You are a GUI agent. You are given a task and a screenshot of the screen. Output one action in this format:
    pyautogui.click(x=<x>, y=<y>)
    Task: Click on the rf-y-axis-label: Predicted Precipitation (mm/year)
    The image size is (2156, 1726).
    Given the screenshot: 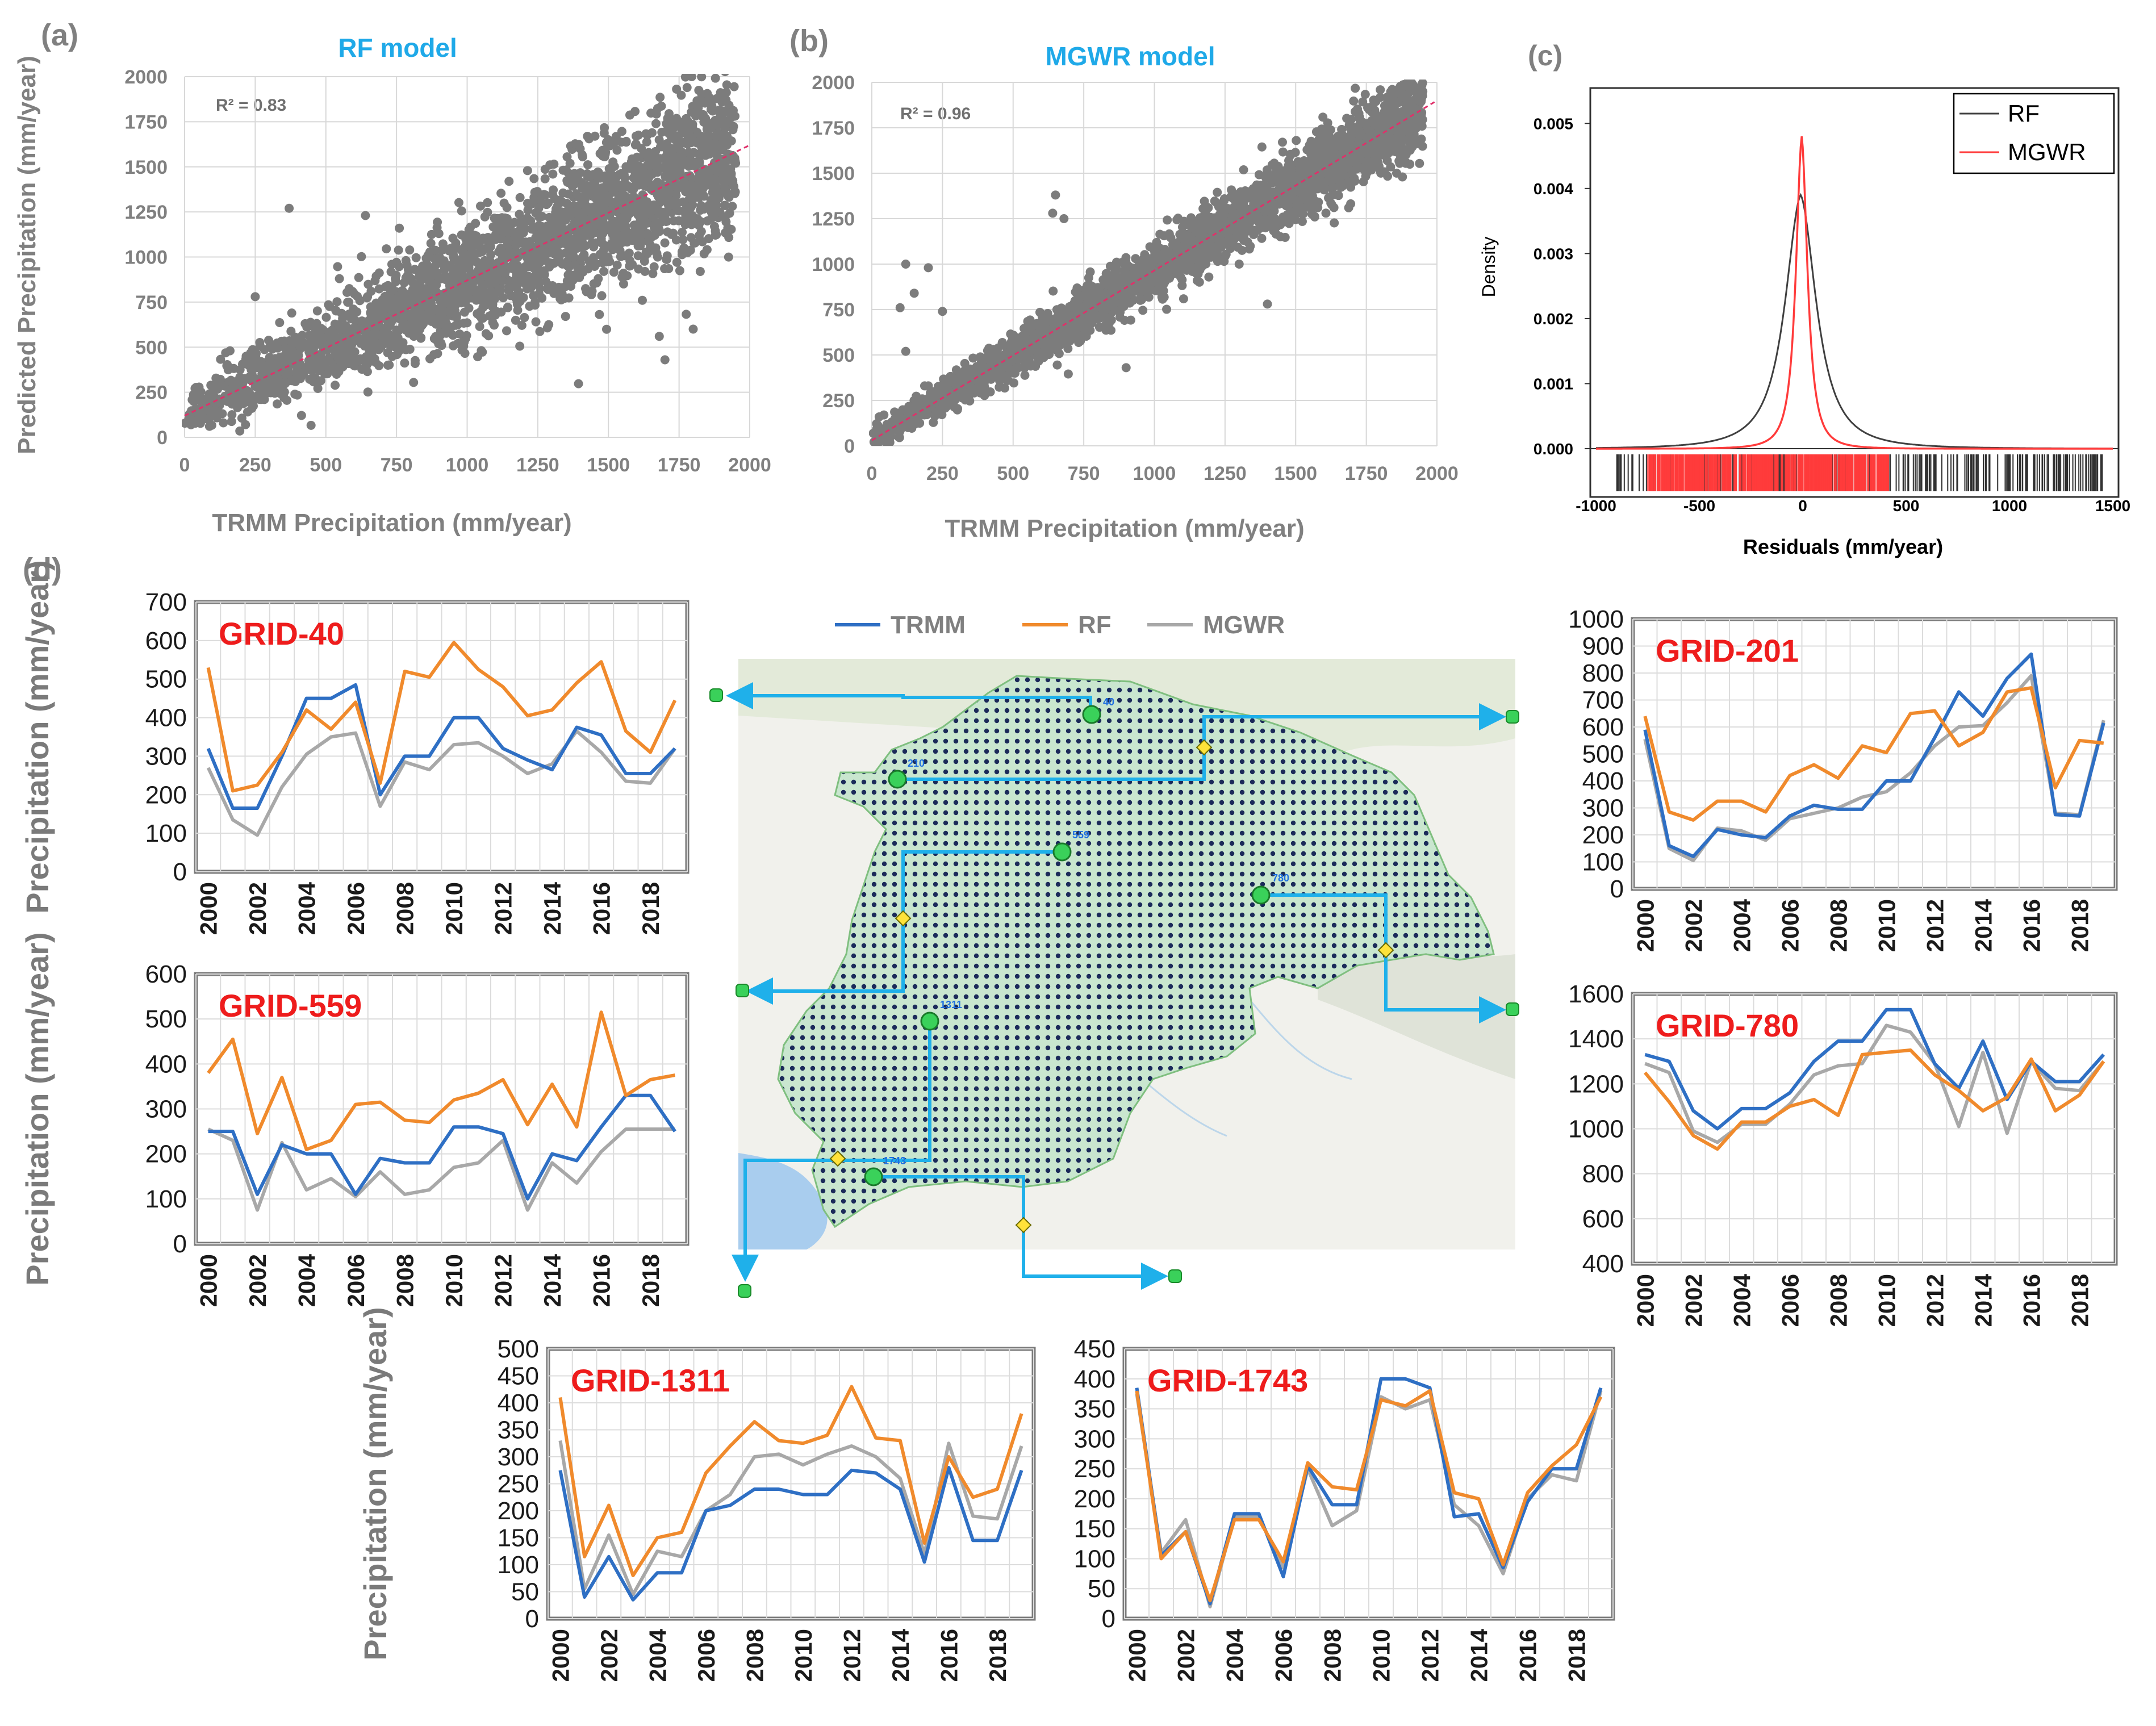 What is the action you would take?
    pyautogui.click(x=27, y=255)
    